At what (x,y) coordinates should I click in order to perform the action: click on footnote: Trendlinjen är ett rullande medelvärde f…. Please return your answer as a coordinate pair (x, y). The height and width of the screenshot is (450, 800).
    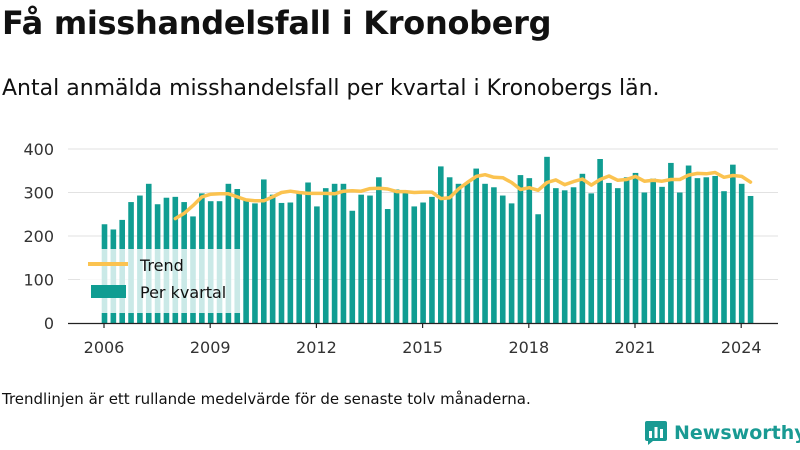
    Looking at the image, I should click on (266, 399).